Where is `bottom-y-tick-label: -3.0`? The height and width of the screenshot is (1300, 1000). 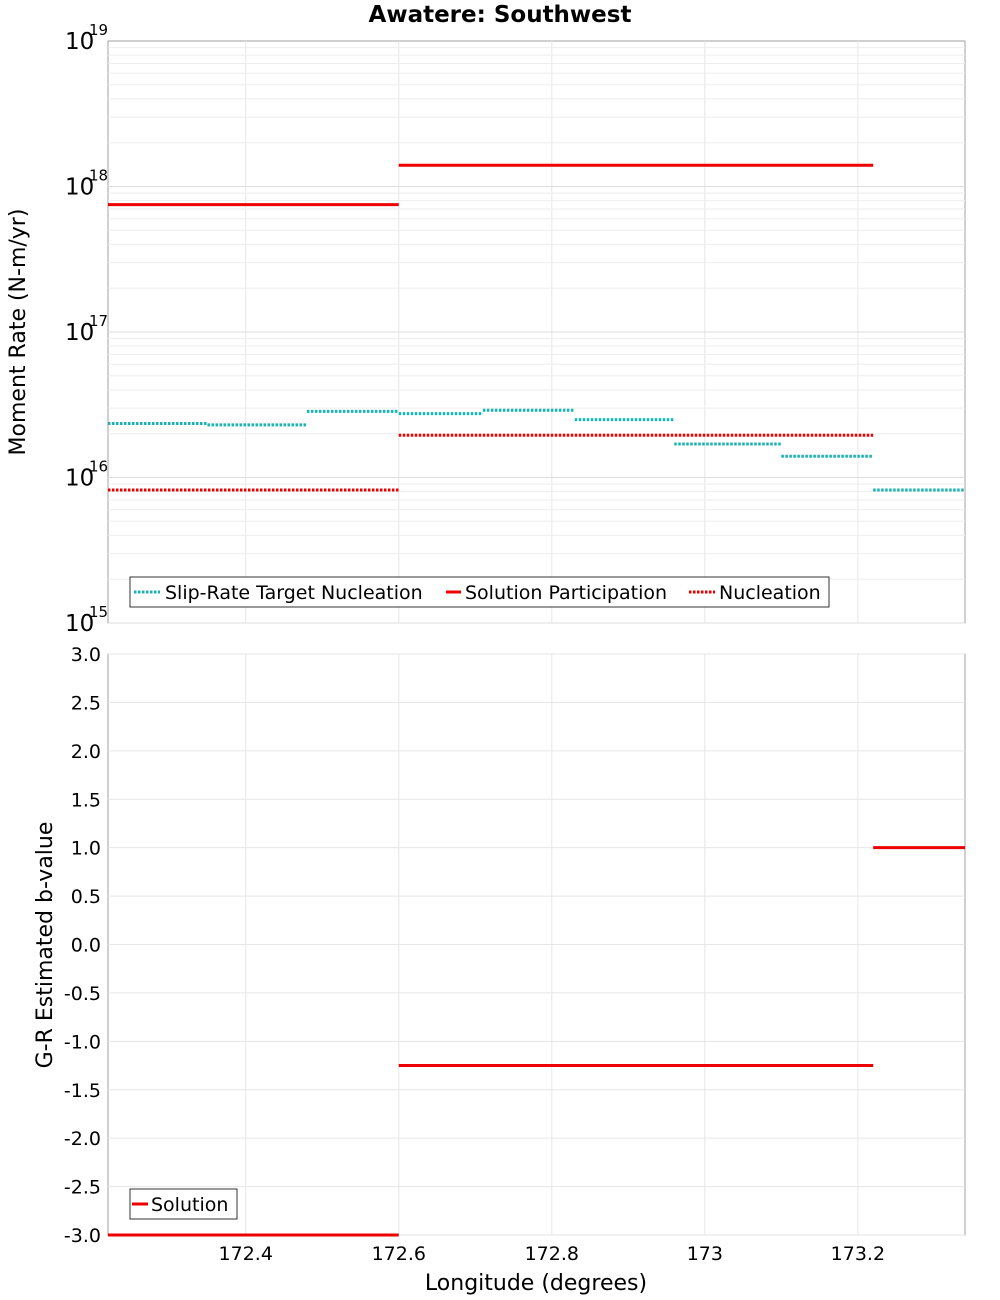
bottom-y-tick-label: -3.0 is located at coordinates (82, 1236).